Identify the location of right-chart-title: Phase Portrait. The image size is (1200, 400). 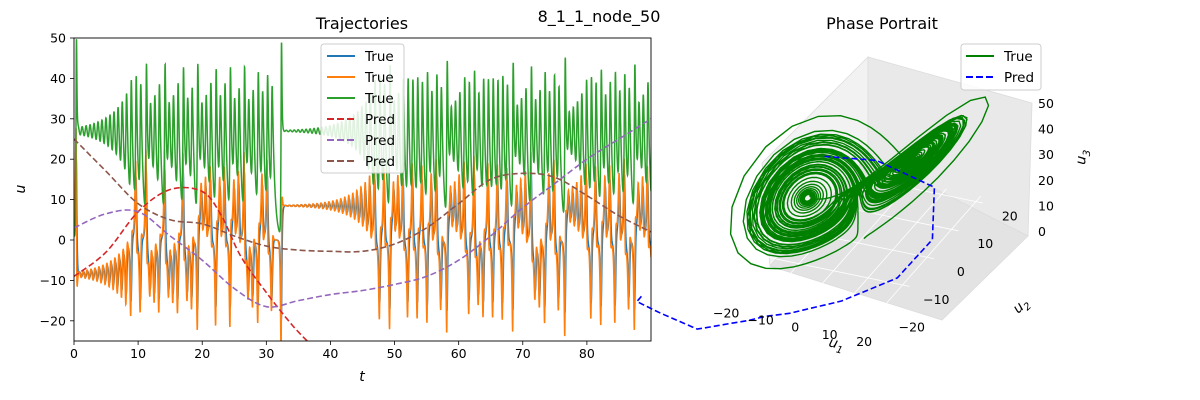
(882, 23).